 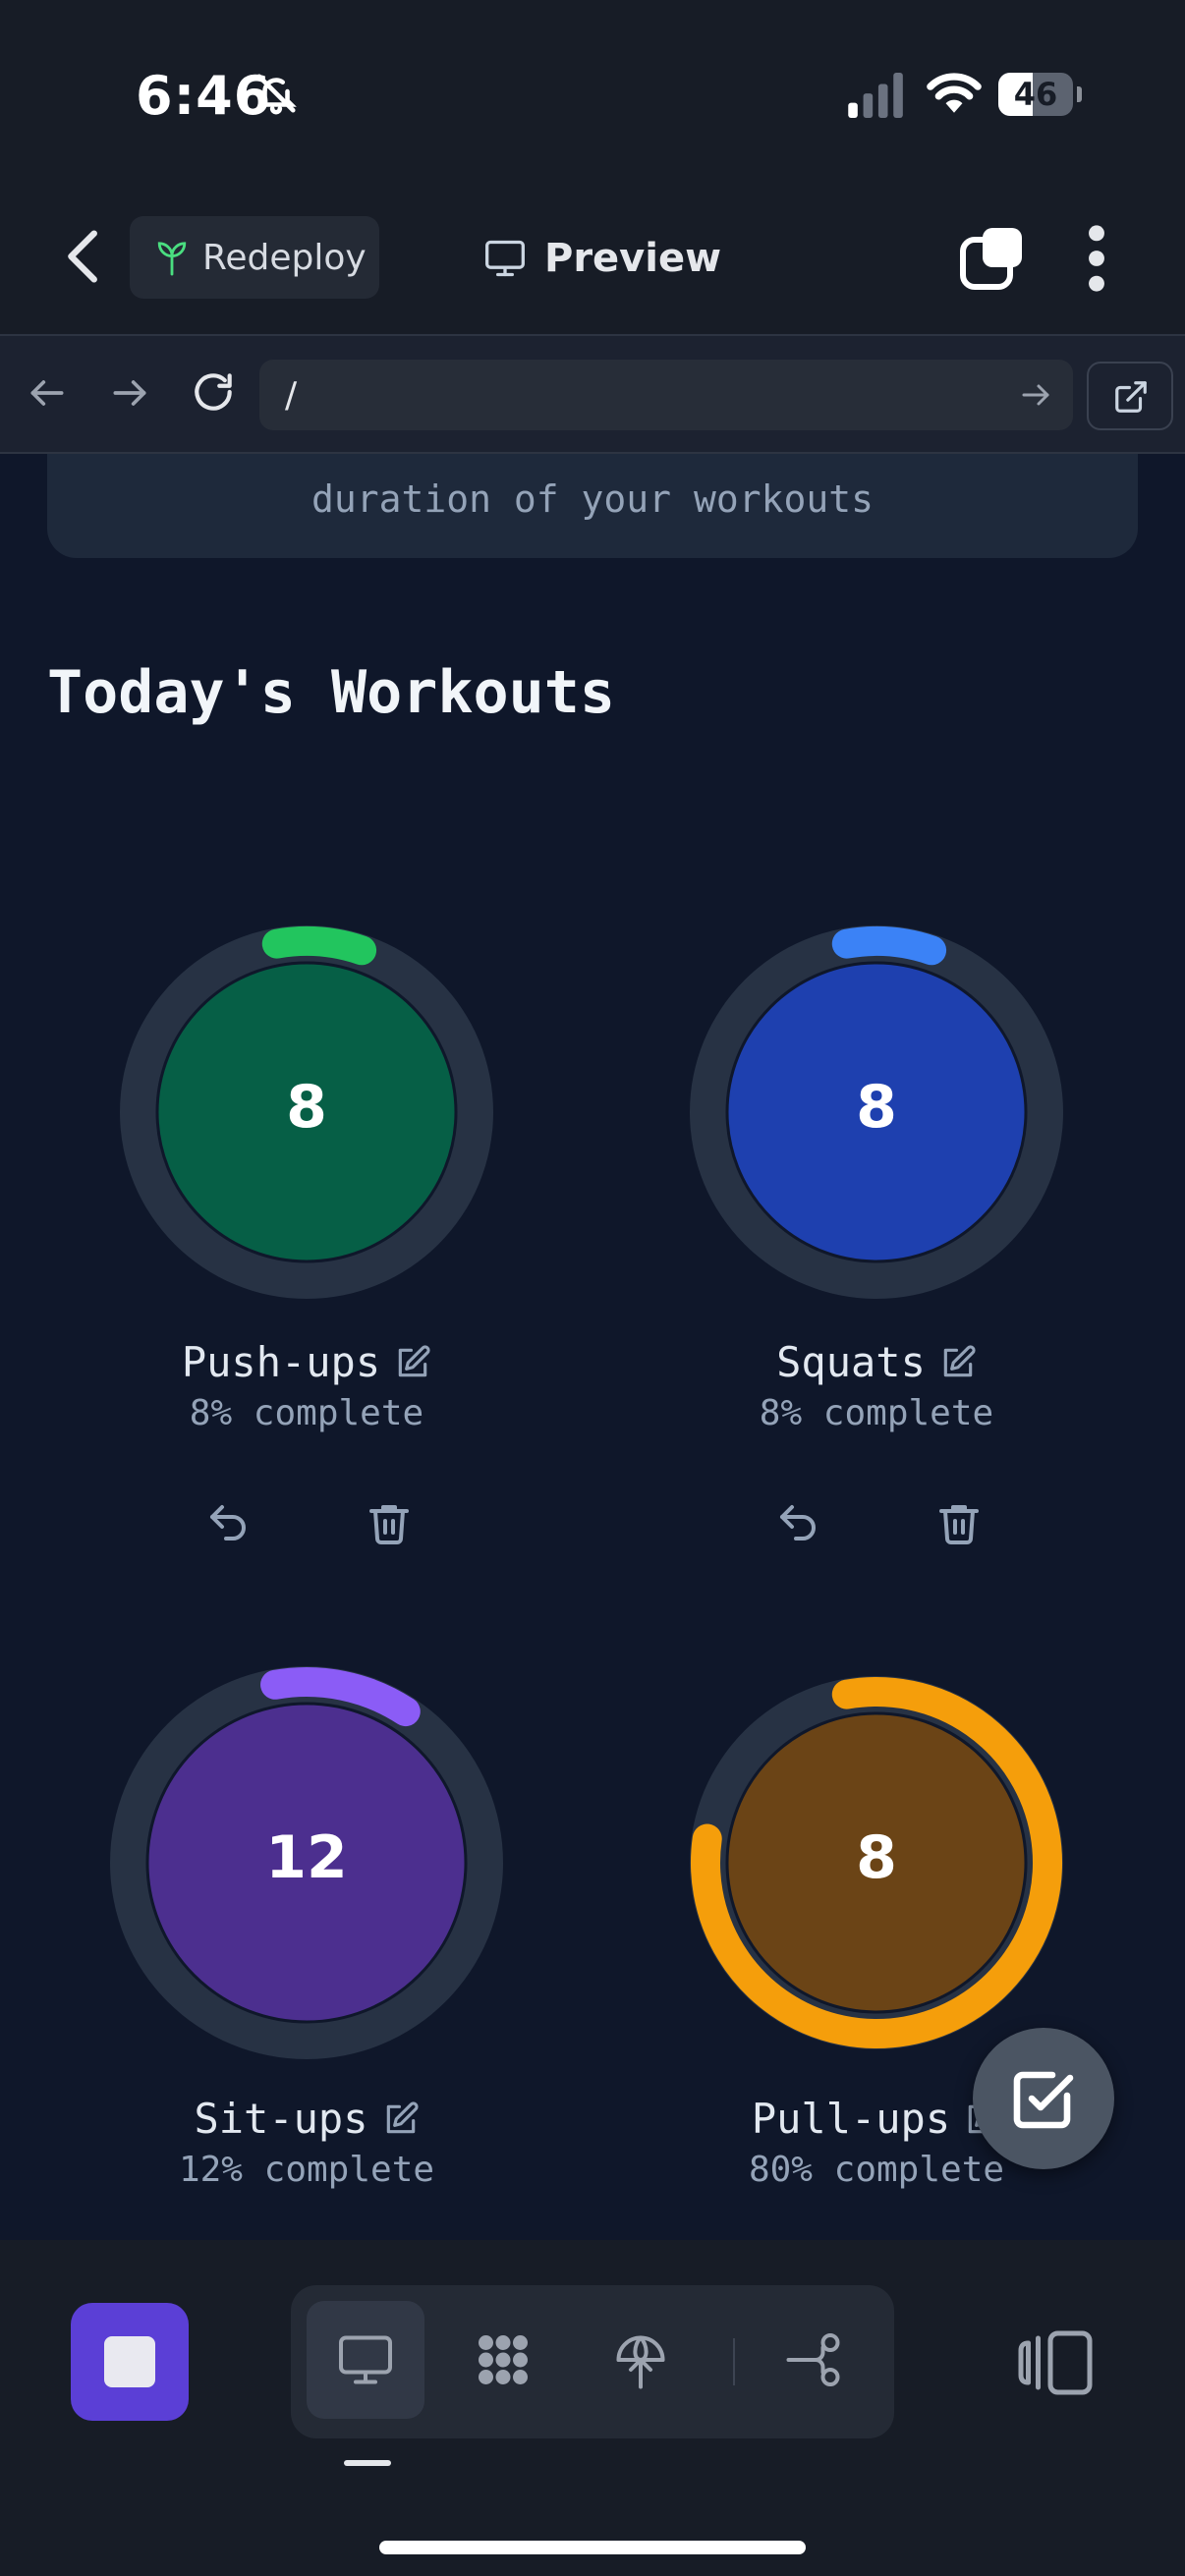 I want to click on workout-count: 12, so click(x=307, y=1857).